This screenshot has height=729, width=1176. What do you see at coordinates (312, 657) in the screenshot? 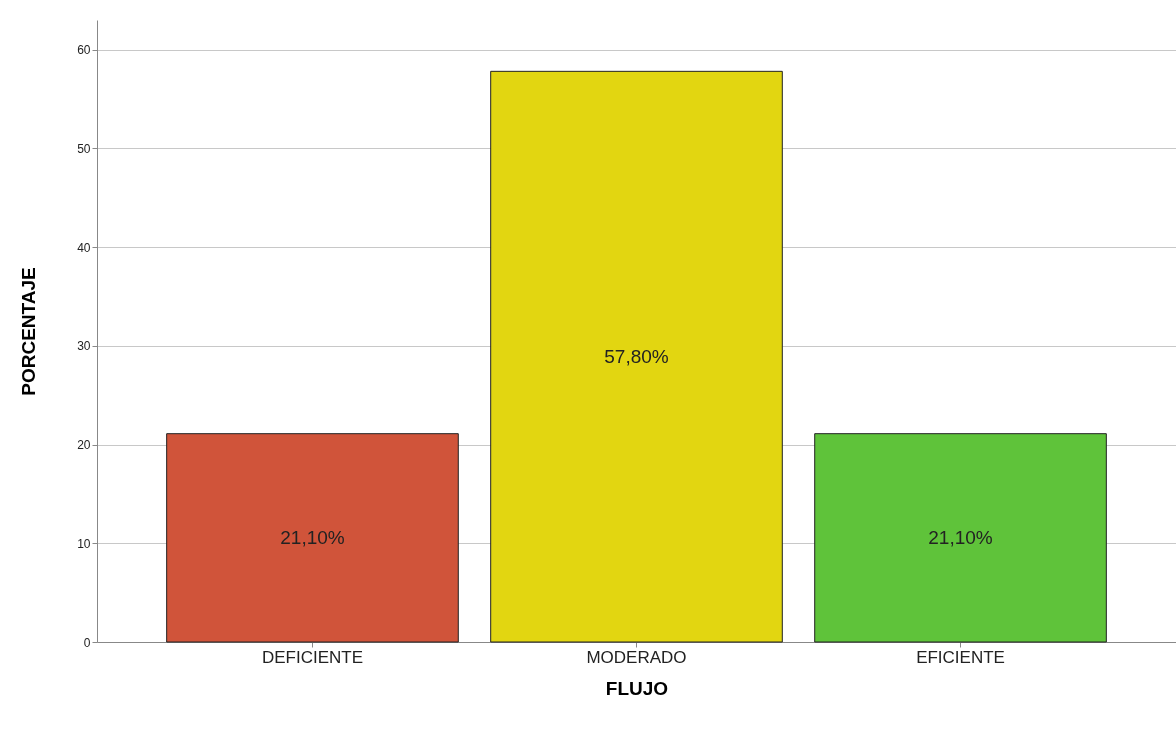
I see `x-tick-label: DEFICIENTE` at bounding box center [312, 657].